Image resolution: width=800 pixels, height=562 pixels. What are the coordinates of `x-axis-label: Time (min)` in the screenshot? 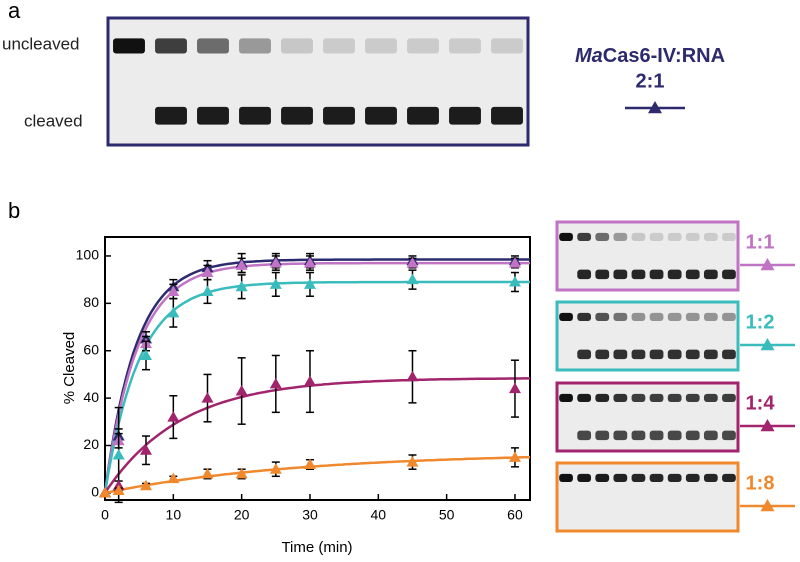 It's located at (316, 547).